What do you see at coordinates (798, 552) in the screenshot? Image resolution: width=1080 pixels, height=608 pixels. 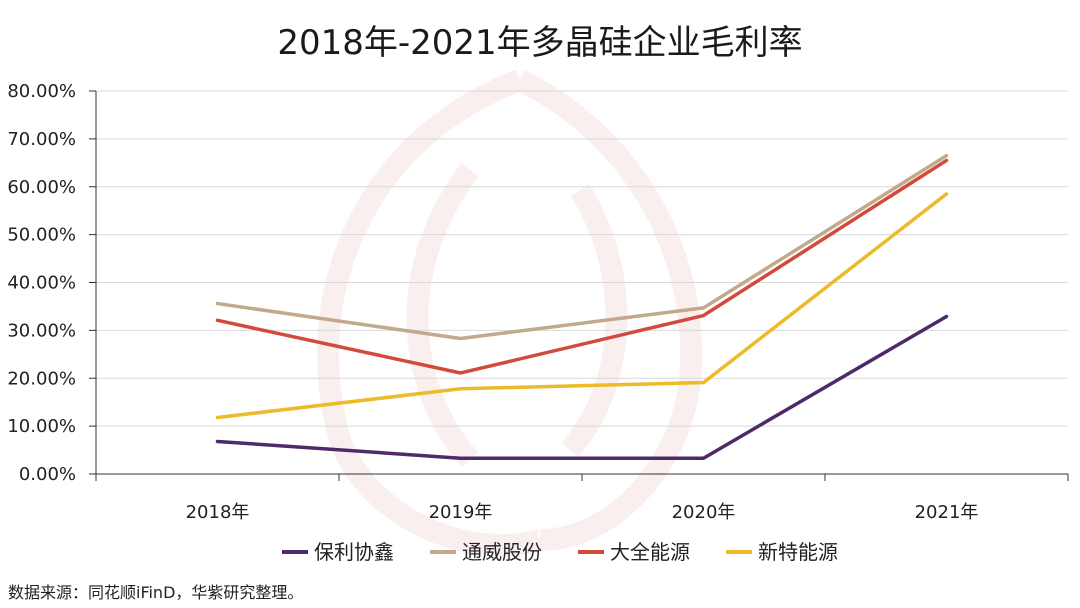 I see `legend-label: 新特能源` at bounding box center [798, 552].